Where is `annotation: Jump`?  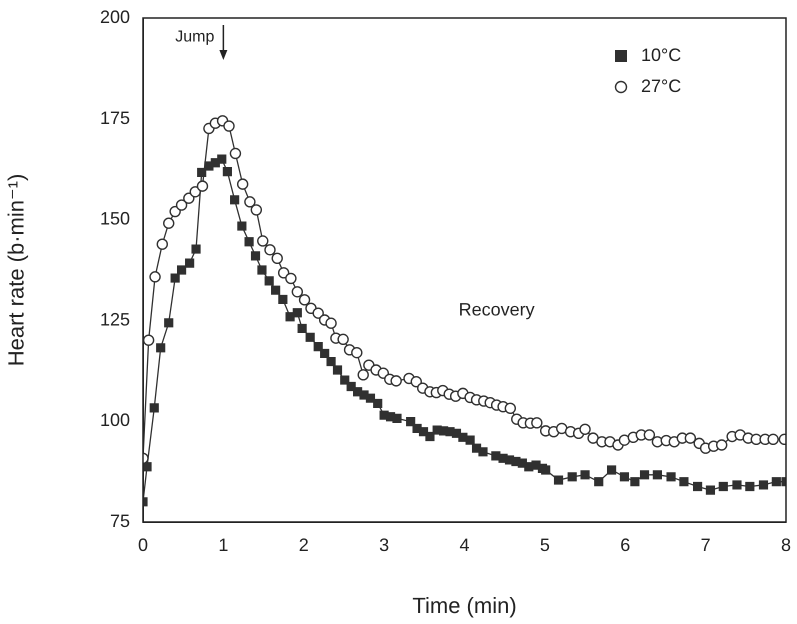
annotation: Jump is located at coordinates (194, 37).